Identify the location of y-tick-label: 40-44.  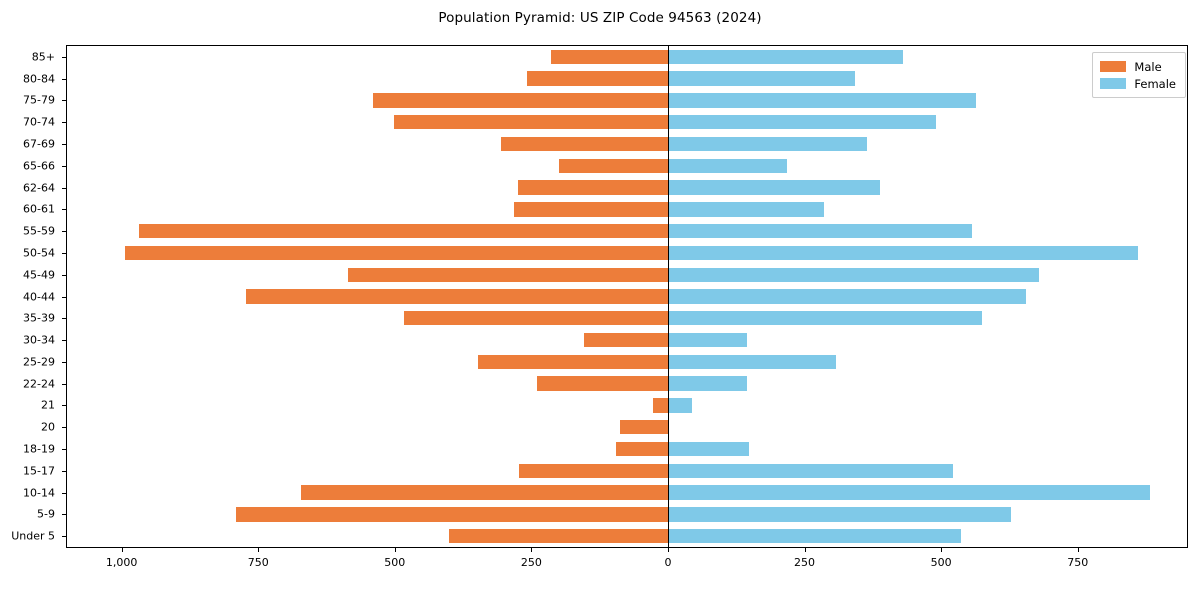
(39, 296).